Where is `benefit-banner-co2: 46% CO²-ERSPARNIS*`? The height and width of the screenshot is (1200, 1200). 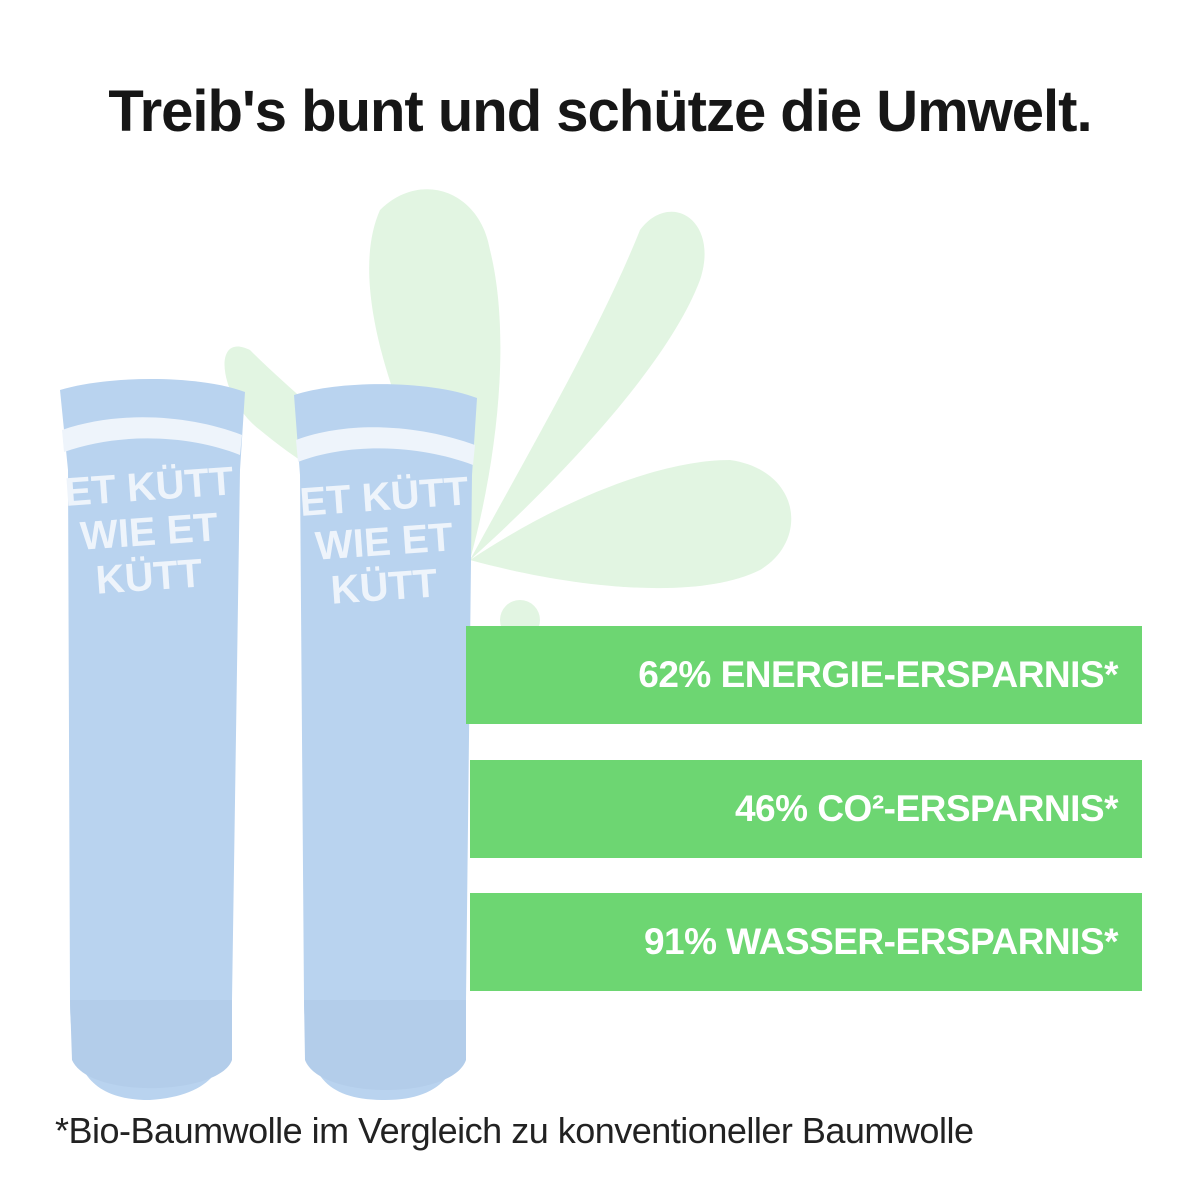
benefit-banner-co2: 46% CO²-ERSPARNIS* is located at coordinates (806, 809).